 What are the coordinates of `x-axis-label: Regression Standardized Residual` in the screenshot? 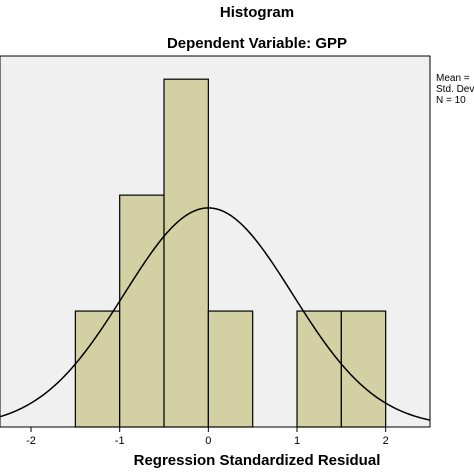 It's located at (257, 460).